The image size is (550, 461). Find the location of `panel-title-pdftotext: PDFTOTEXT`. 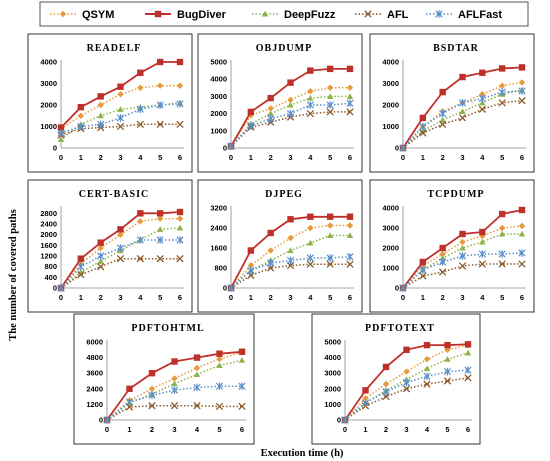

panel-title-pdftotext: PDFTOTEXT is located at coordinates (400, 328).